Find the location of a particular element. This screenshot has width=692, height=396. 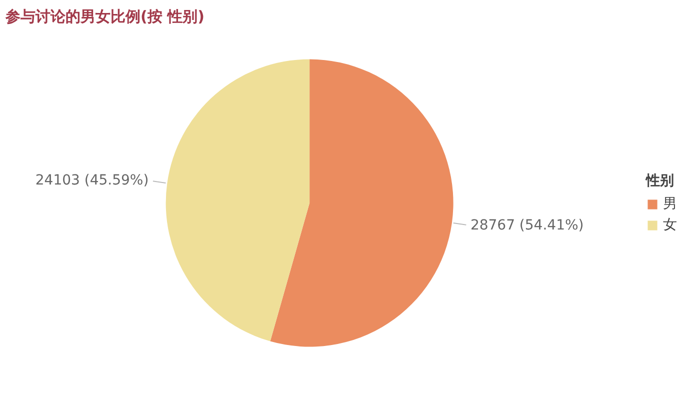

legend-label: 女 is located at coordinates (670, 225).